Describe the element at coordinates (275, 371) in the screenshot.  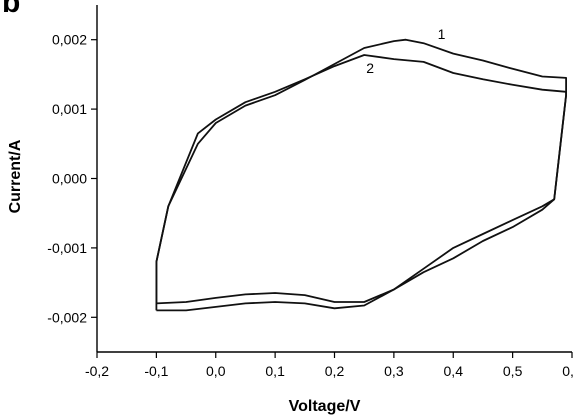
I see `x-tick-label: 0,1` at that location.